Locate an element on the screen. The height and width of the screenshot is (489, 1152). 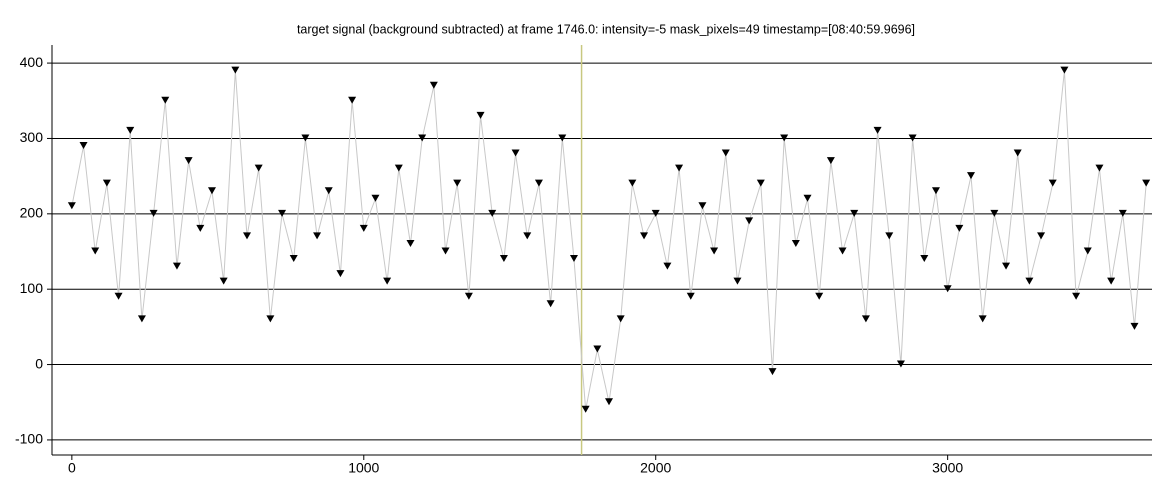
x-tick-label: 0 is located at coordinates (72, 468).